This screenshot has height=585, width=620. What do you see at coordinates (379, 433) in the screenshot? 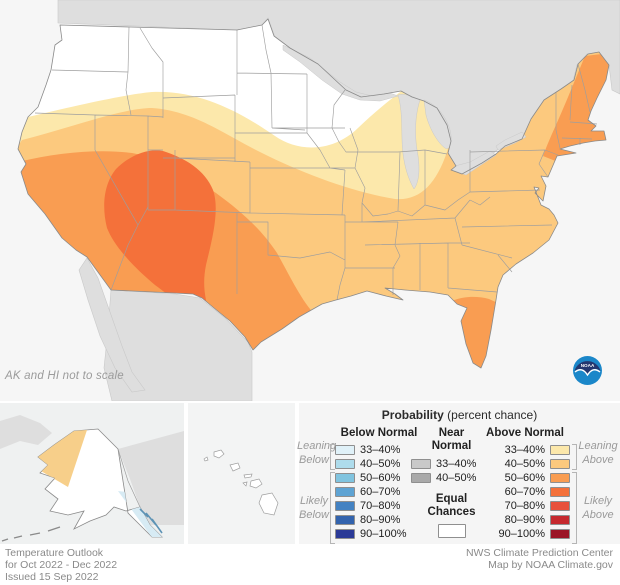
I see `legend-header-below-normal: Below Normal` at bounding box center [379, 433].